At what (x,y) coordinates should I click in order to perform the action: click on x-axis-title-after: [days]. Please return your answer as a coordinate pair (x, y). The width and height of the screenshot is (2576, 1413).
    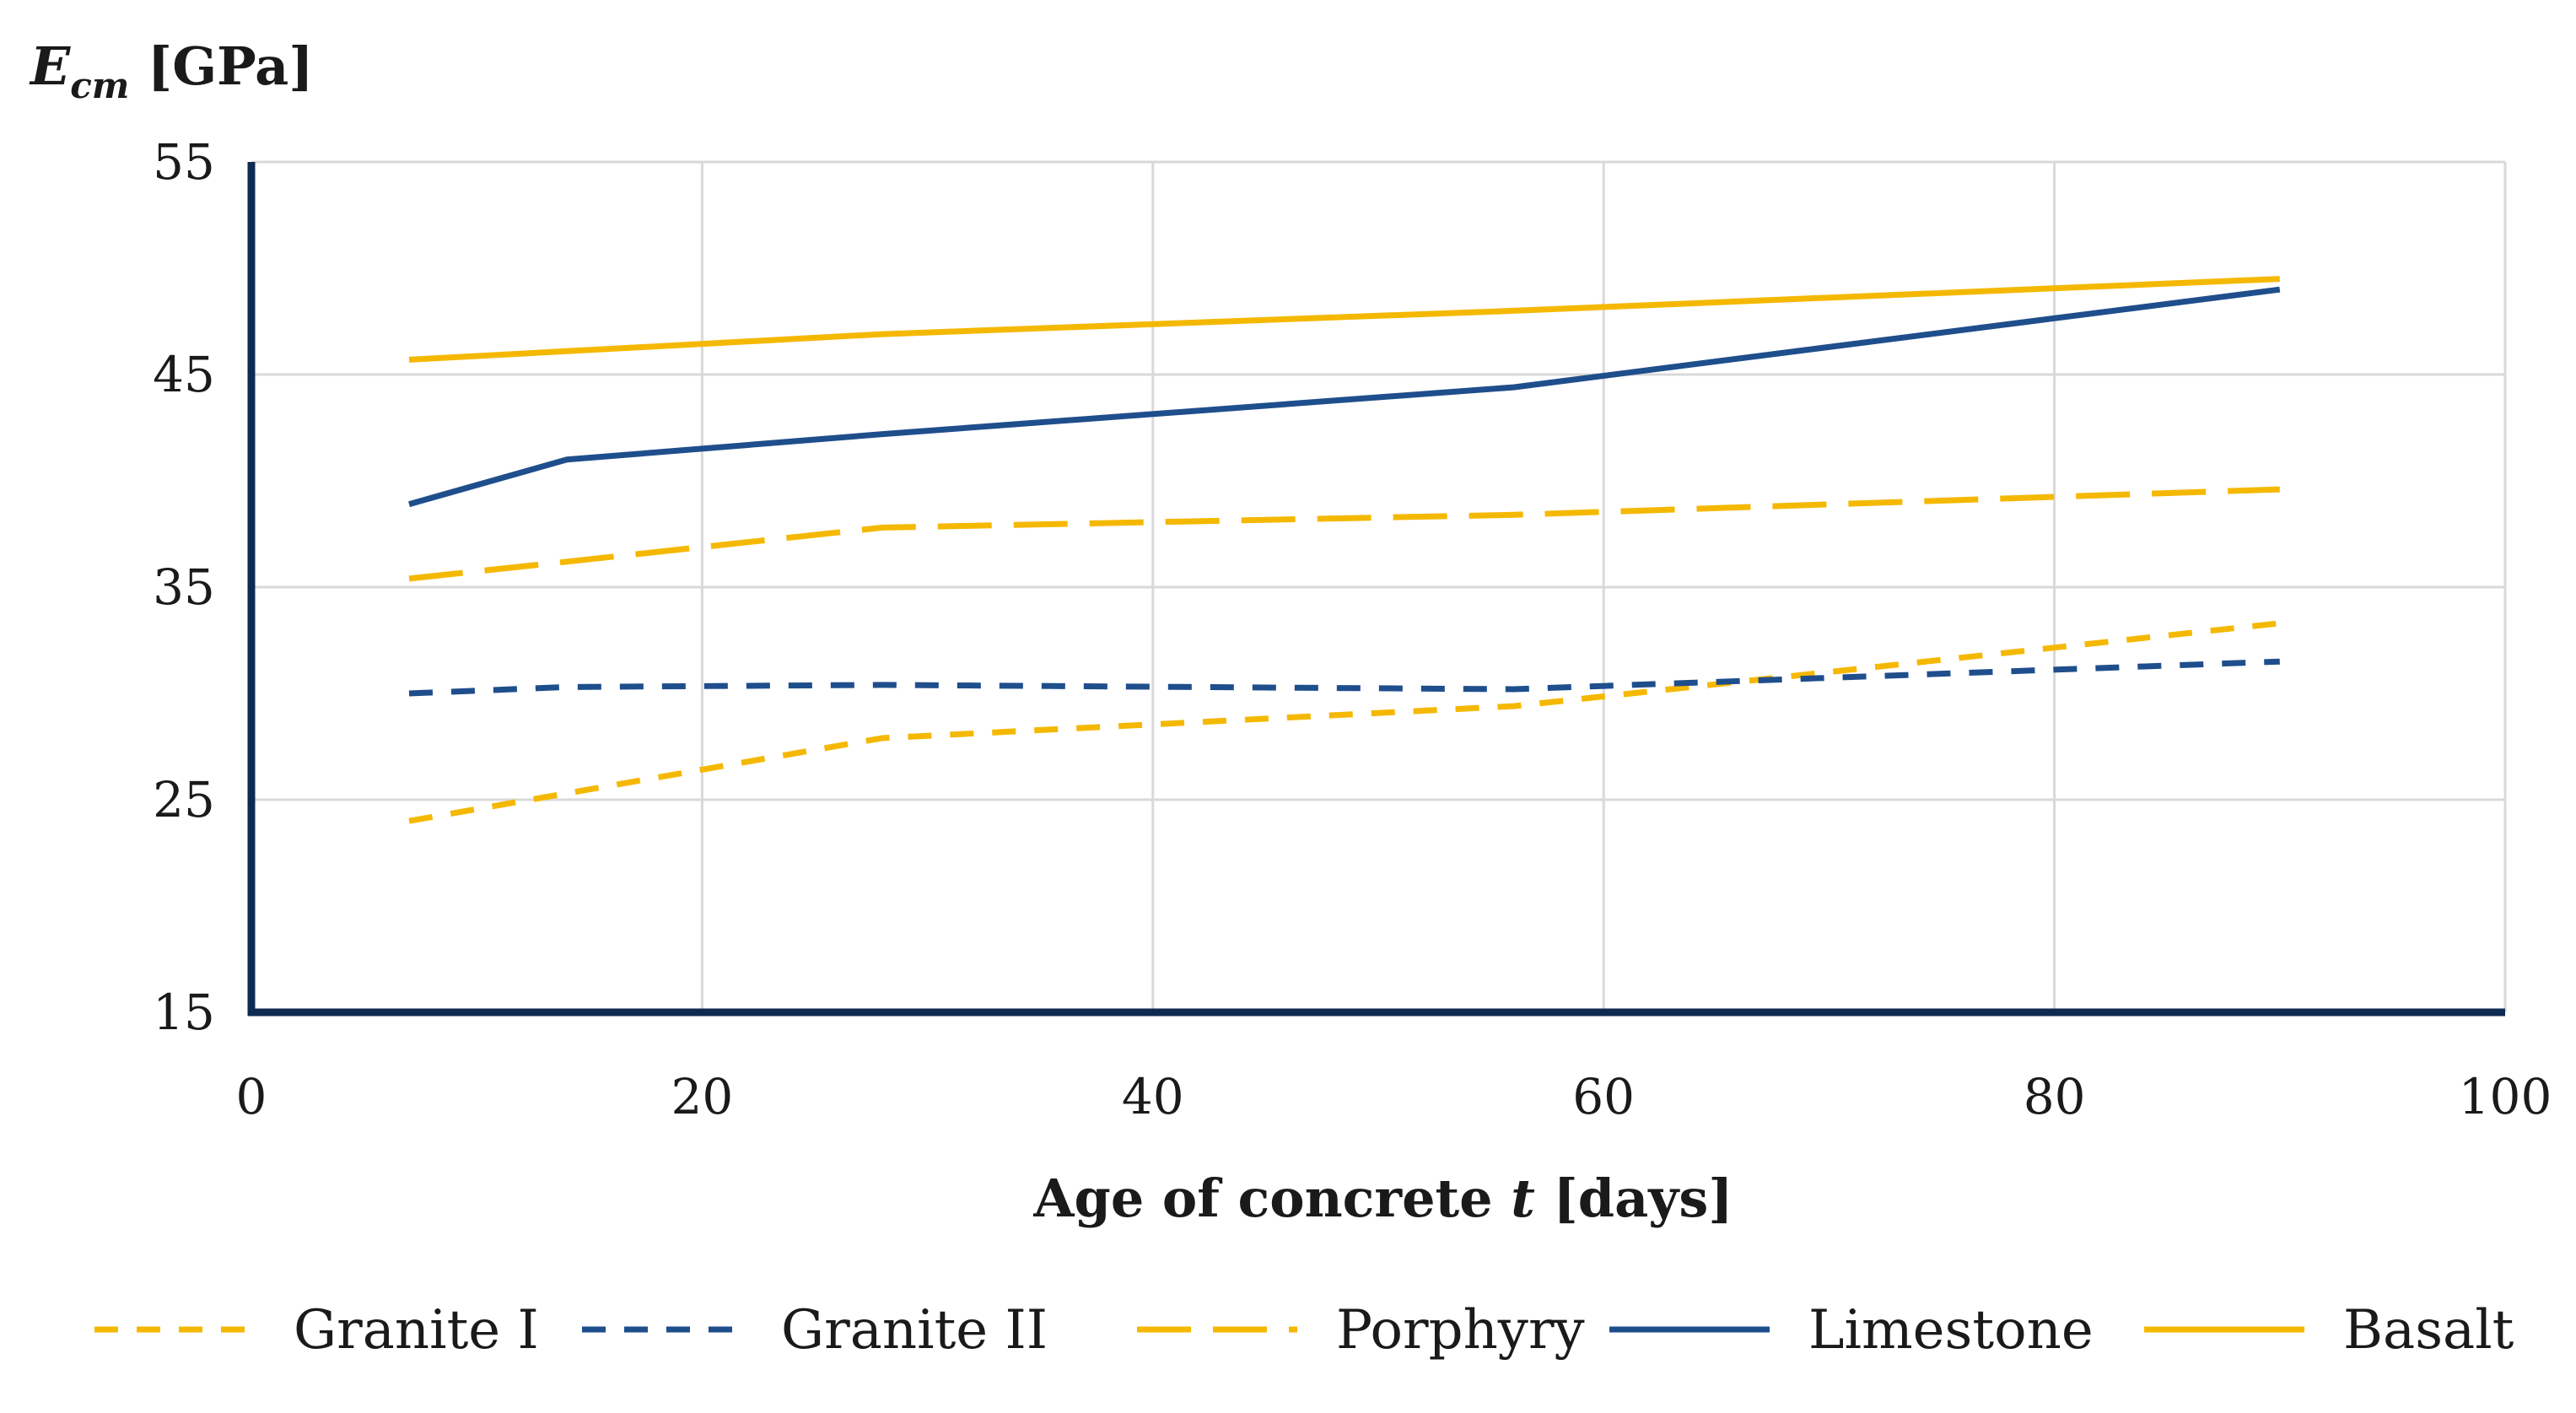
    Looking at the image, I should click on (1634, 1198).